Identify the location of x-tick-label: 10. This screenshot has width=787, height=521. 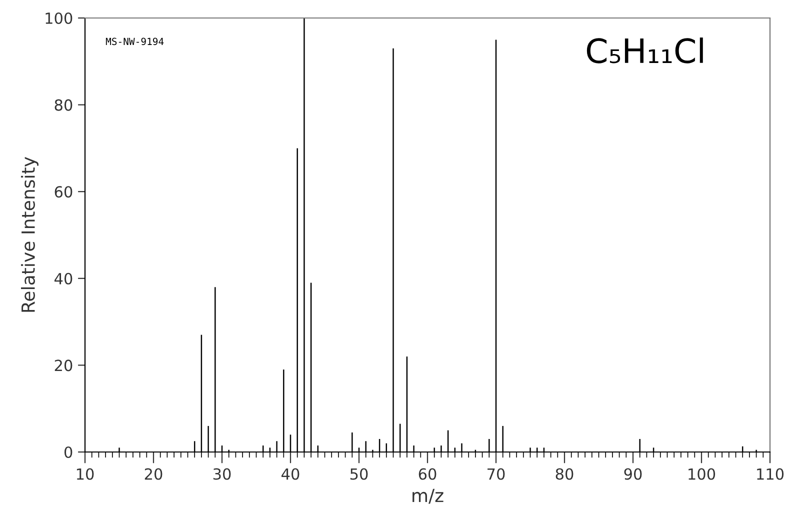
(85, 474).